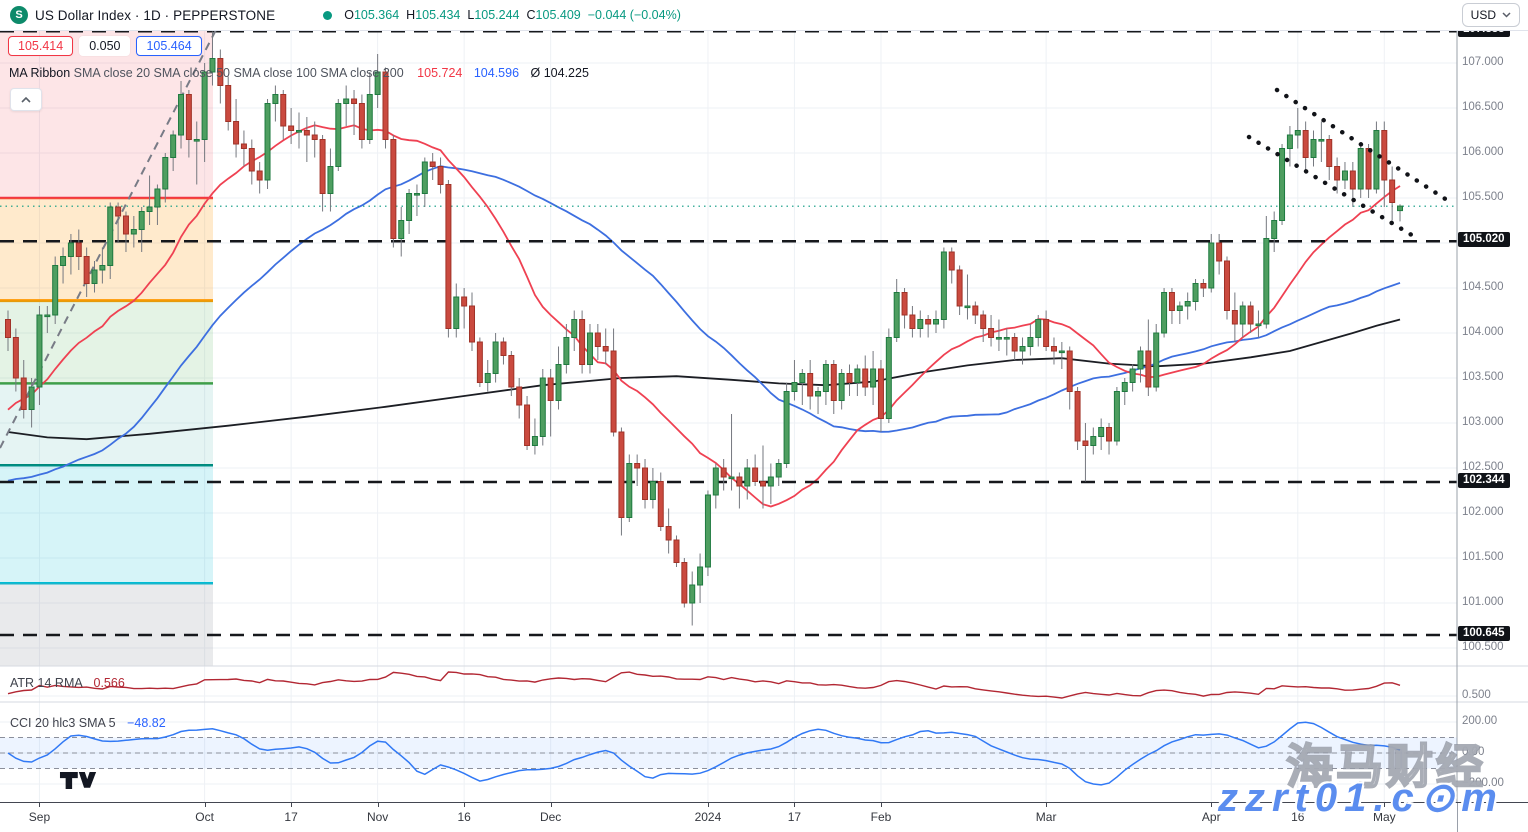 This screenshot has width=1528, height=832. What do you see at coordinates (146, 723) in the screenshot?
I see `cci-value: −48.82` at bounding box center [146, 723].